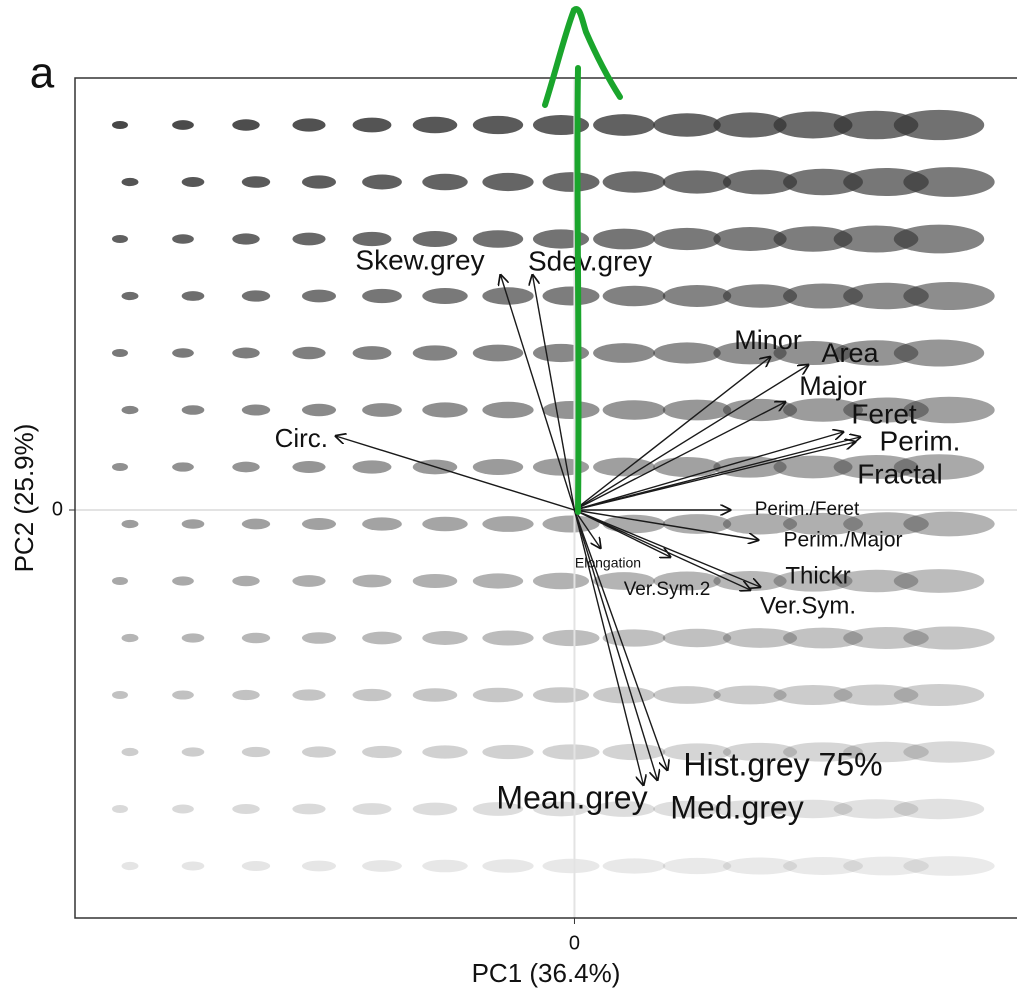 Image resolution: width=1017 pixels, height=995 pixels. I want to click on loading-label: Feret, so click(884, 413).